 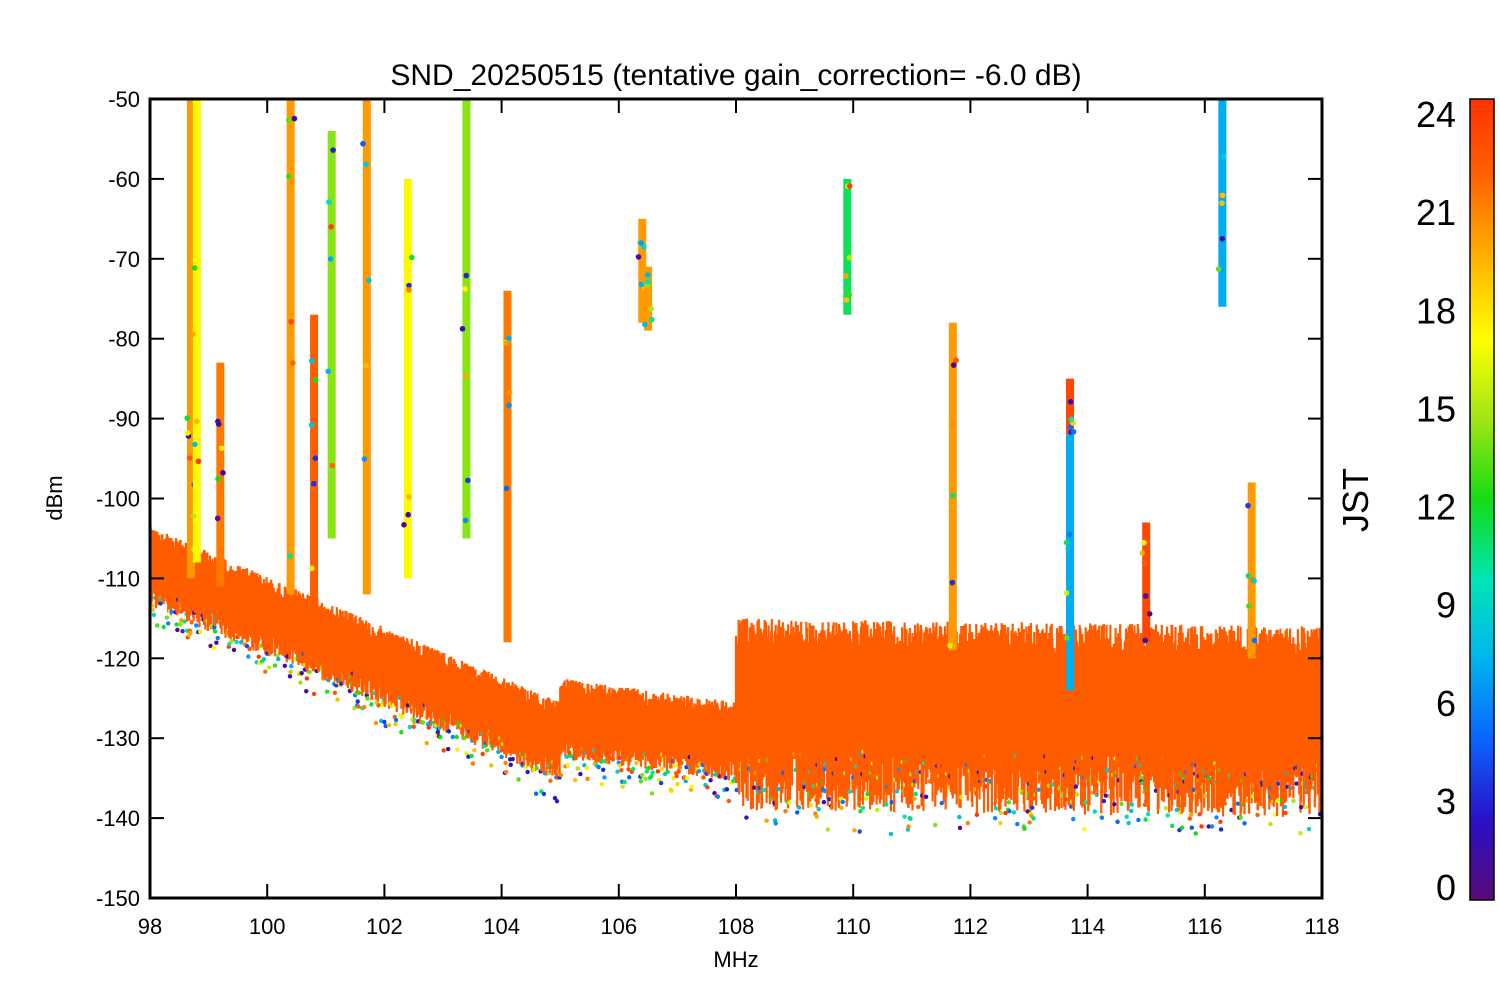 What do you see at coordinates (118, 898) in the screenshot?
I see `y-tick-label: -150` at bounding box center [118, 898].